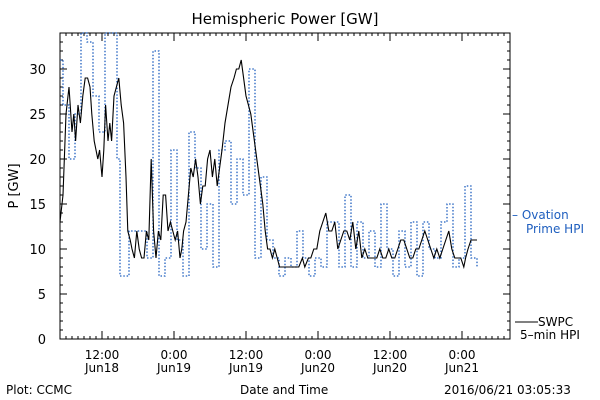 The width and height of the screenshot is (600, 400). Describe the element at coordinates (284, 390) in the screenshot. I see `x-axis-label: Date and Time` at that location.